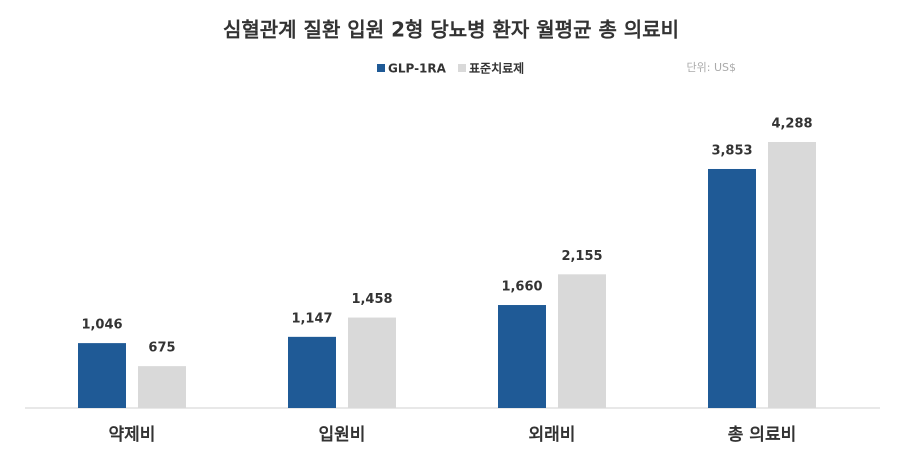  Describe the element at coordinates (731, 150) in the screenshot. I see `value-label: 3,853` at that location.